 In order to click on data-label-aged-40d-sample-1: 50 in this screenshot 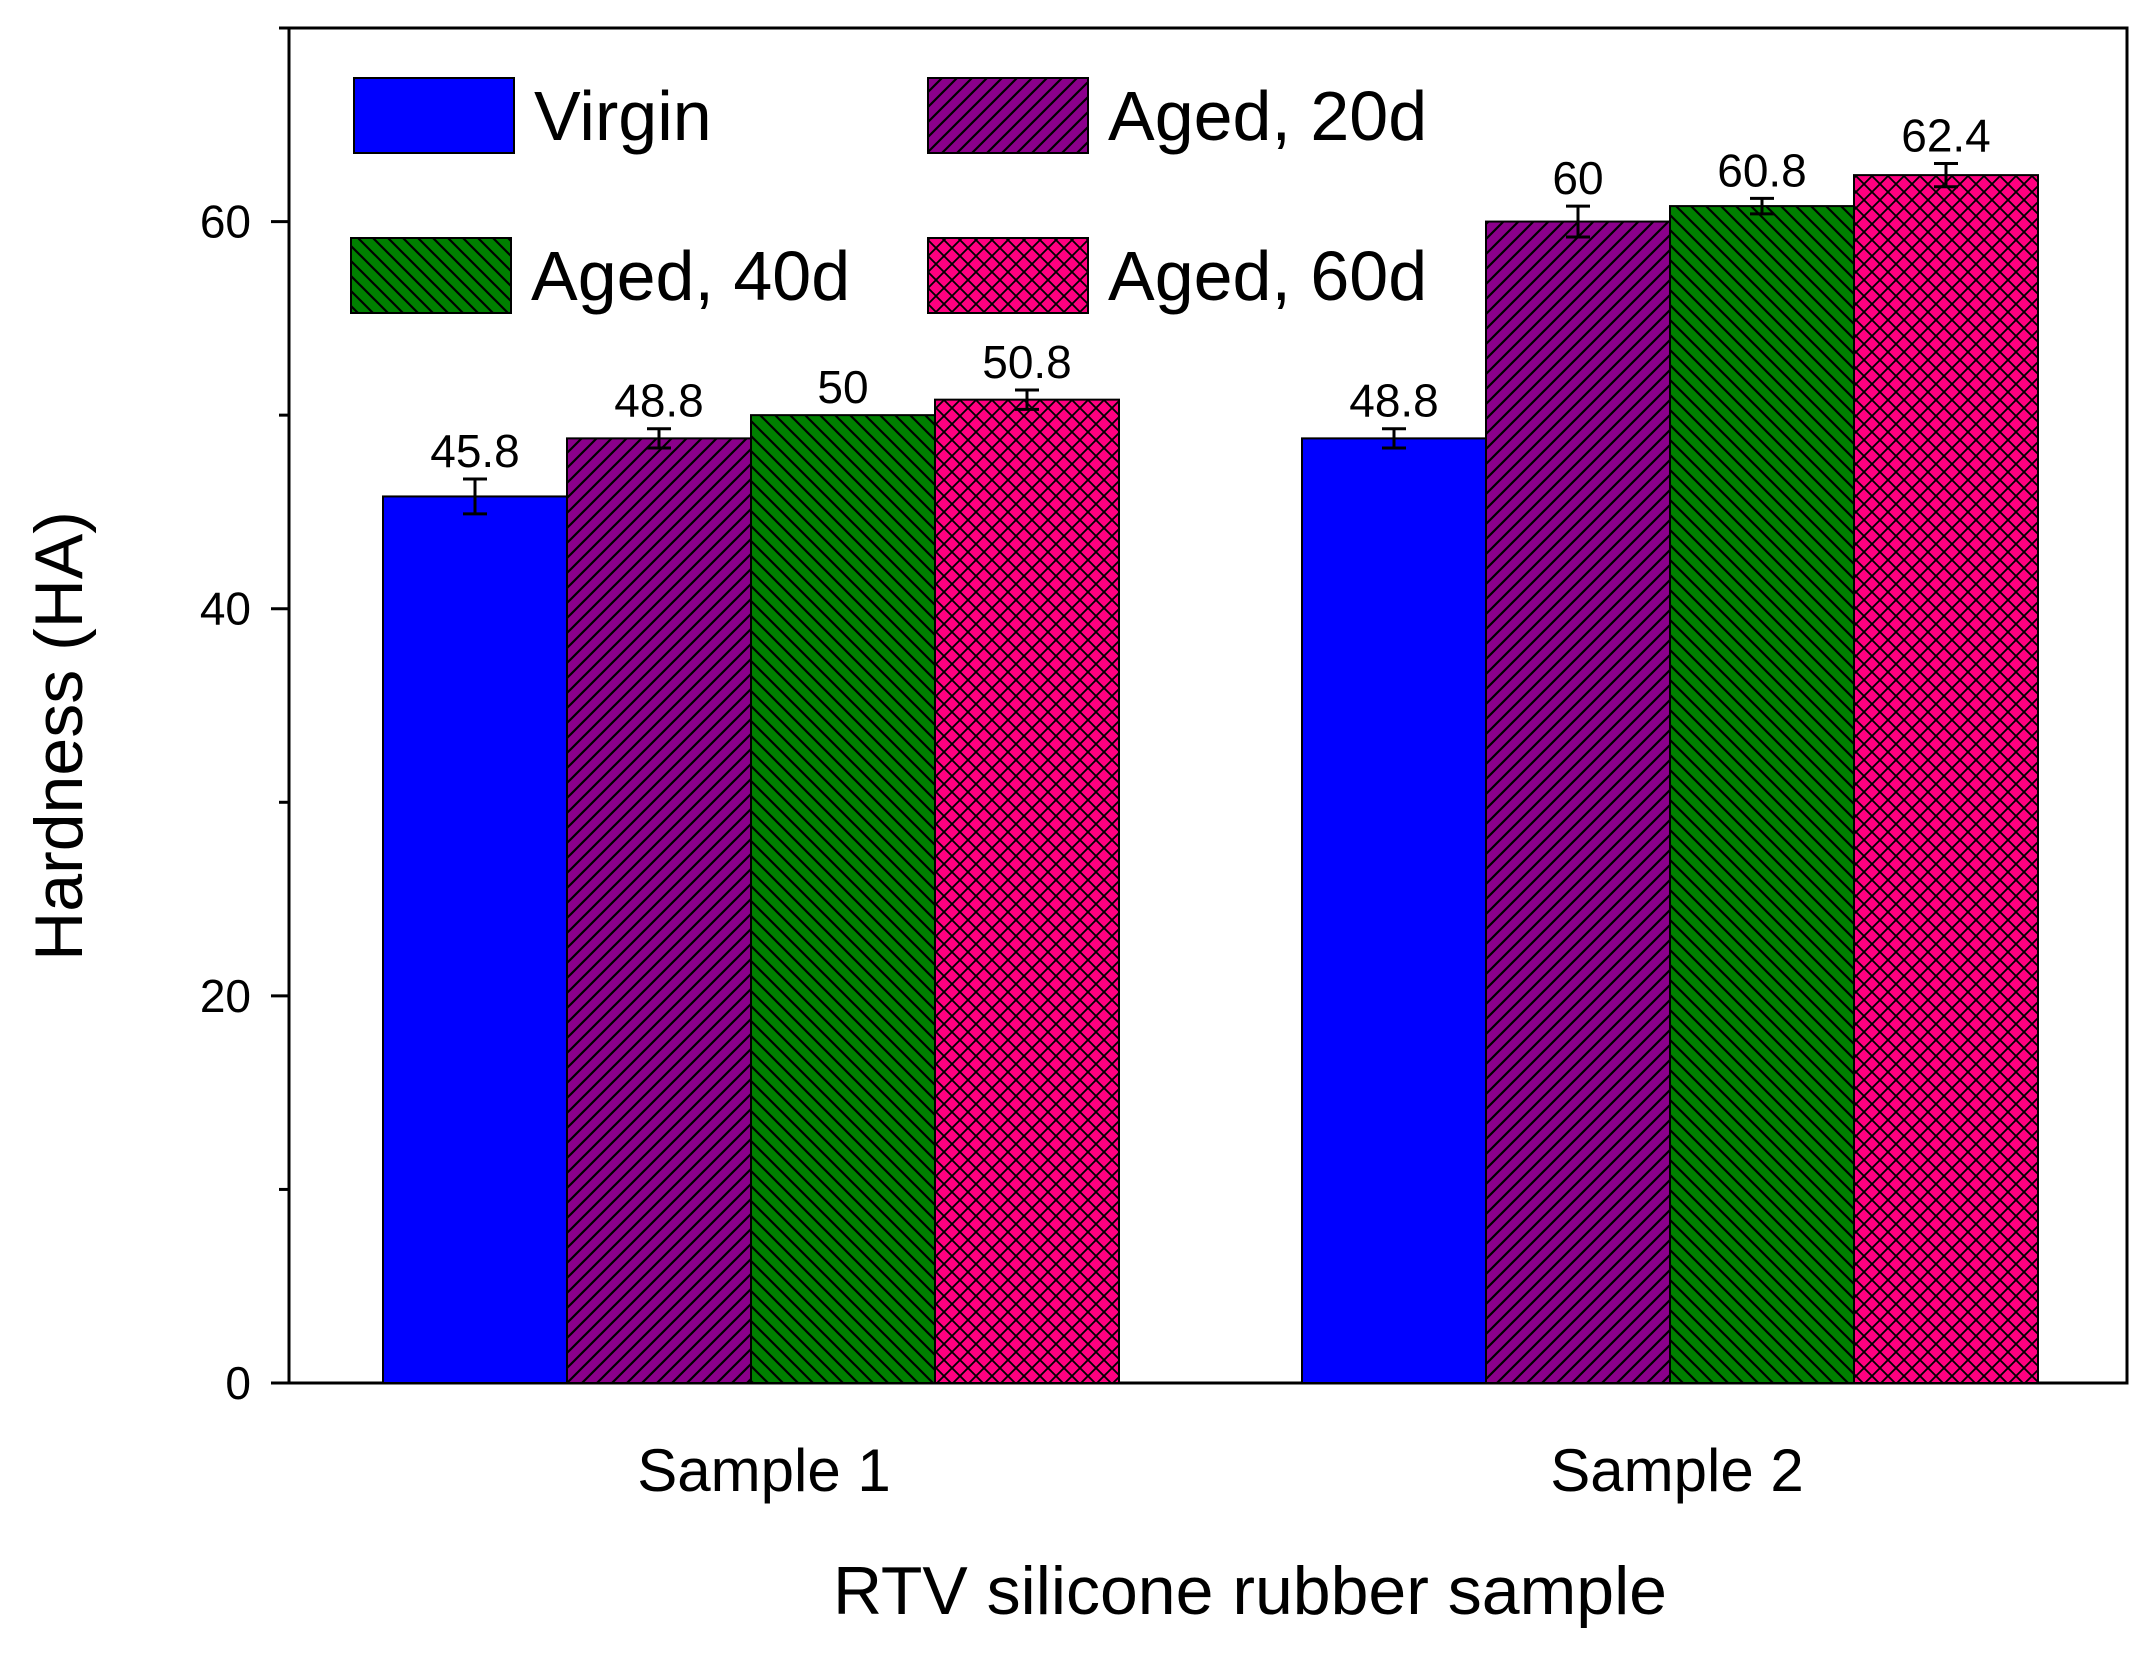, I will do `click(842, 387)`.